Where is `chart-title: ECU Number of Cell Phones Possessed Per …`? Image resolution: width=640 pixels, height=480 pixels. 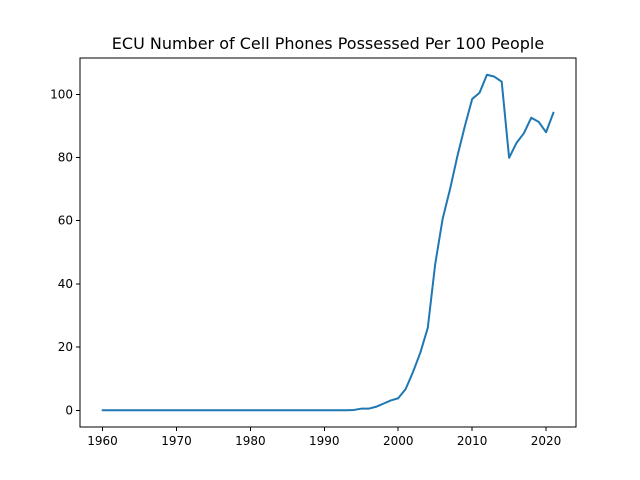
chart-title: ECU Number of Cell Phones Possessed Per … is located at coordinates (328, 43).